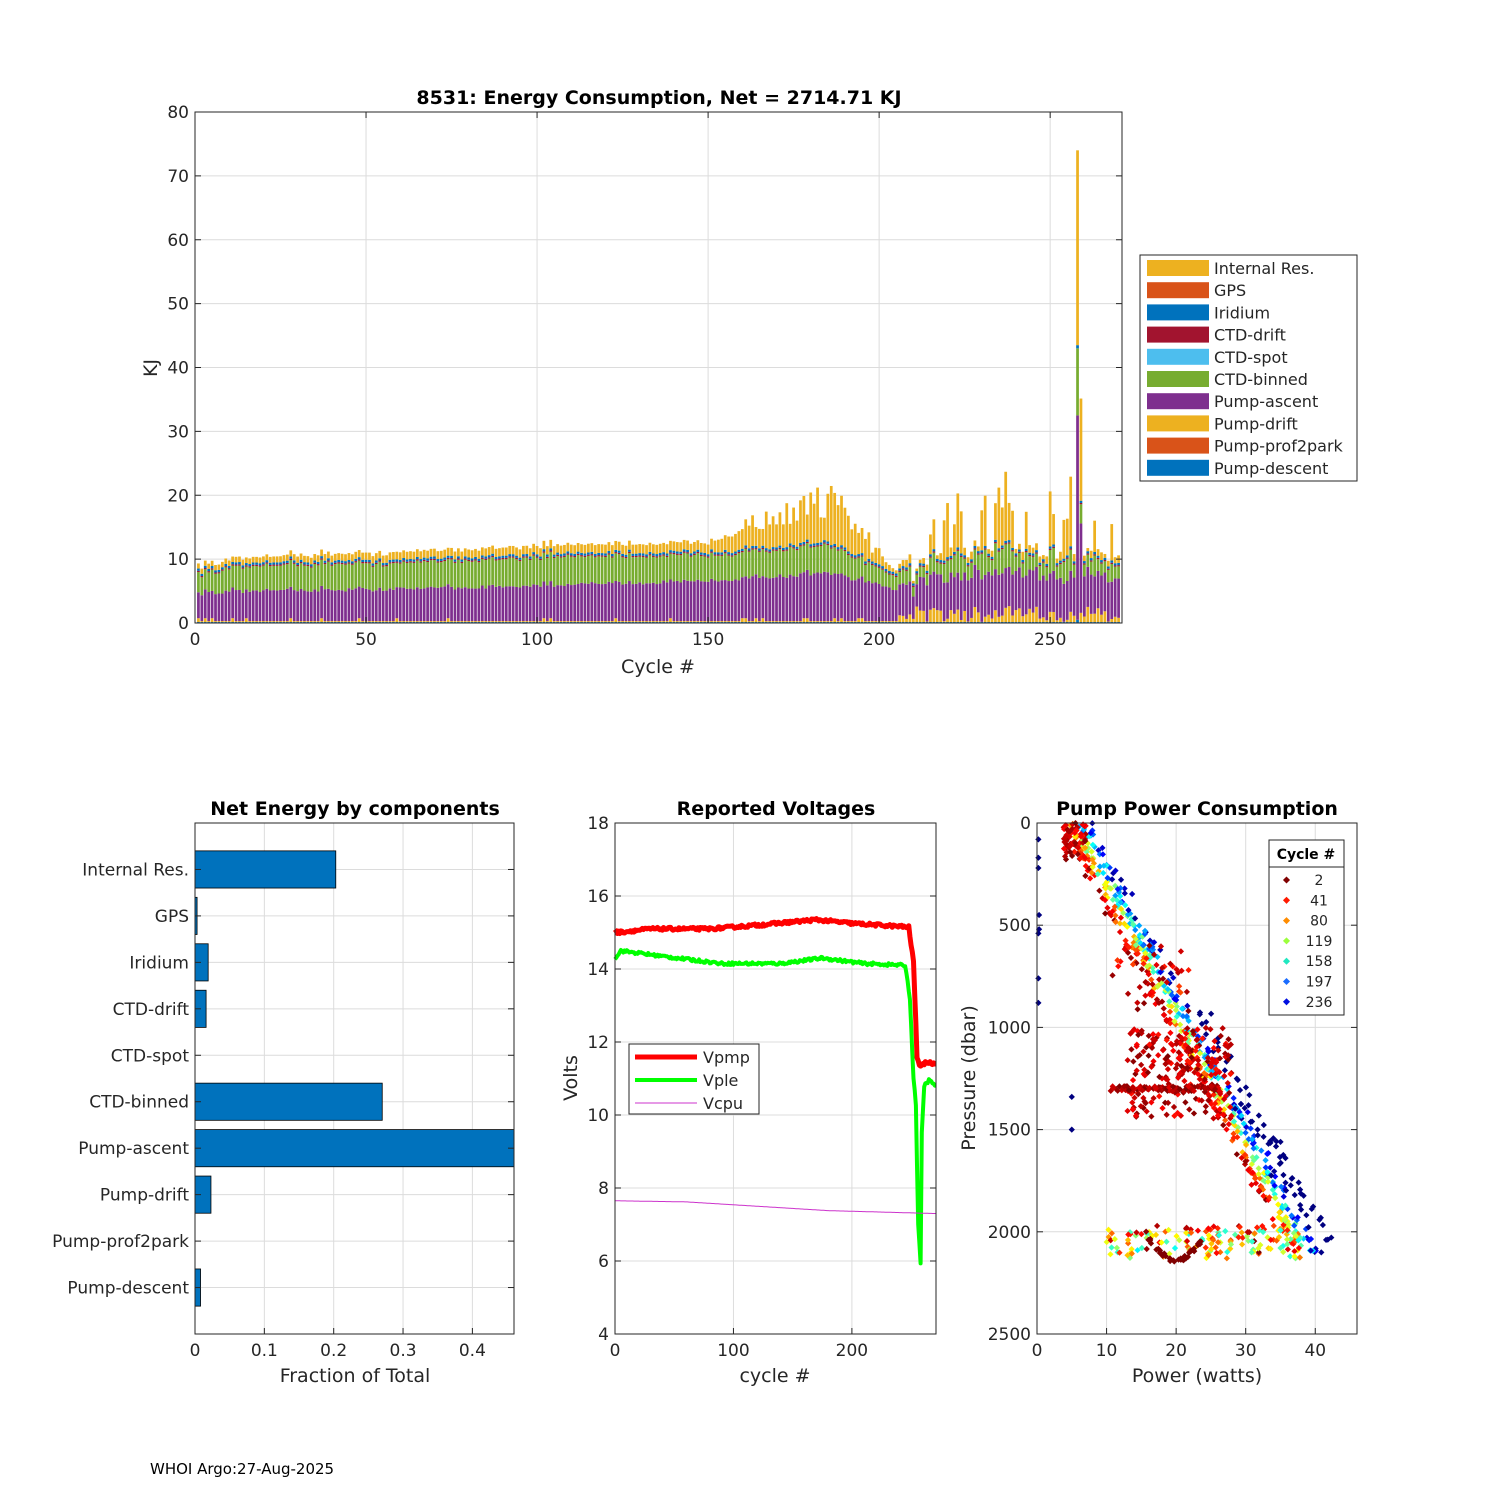 The height and width of the screenshot is (1500, 1500). Describe the element at coordinates (852, 1351) in the screenshot. I see `x-tick-label: 200` at that location.